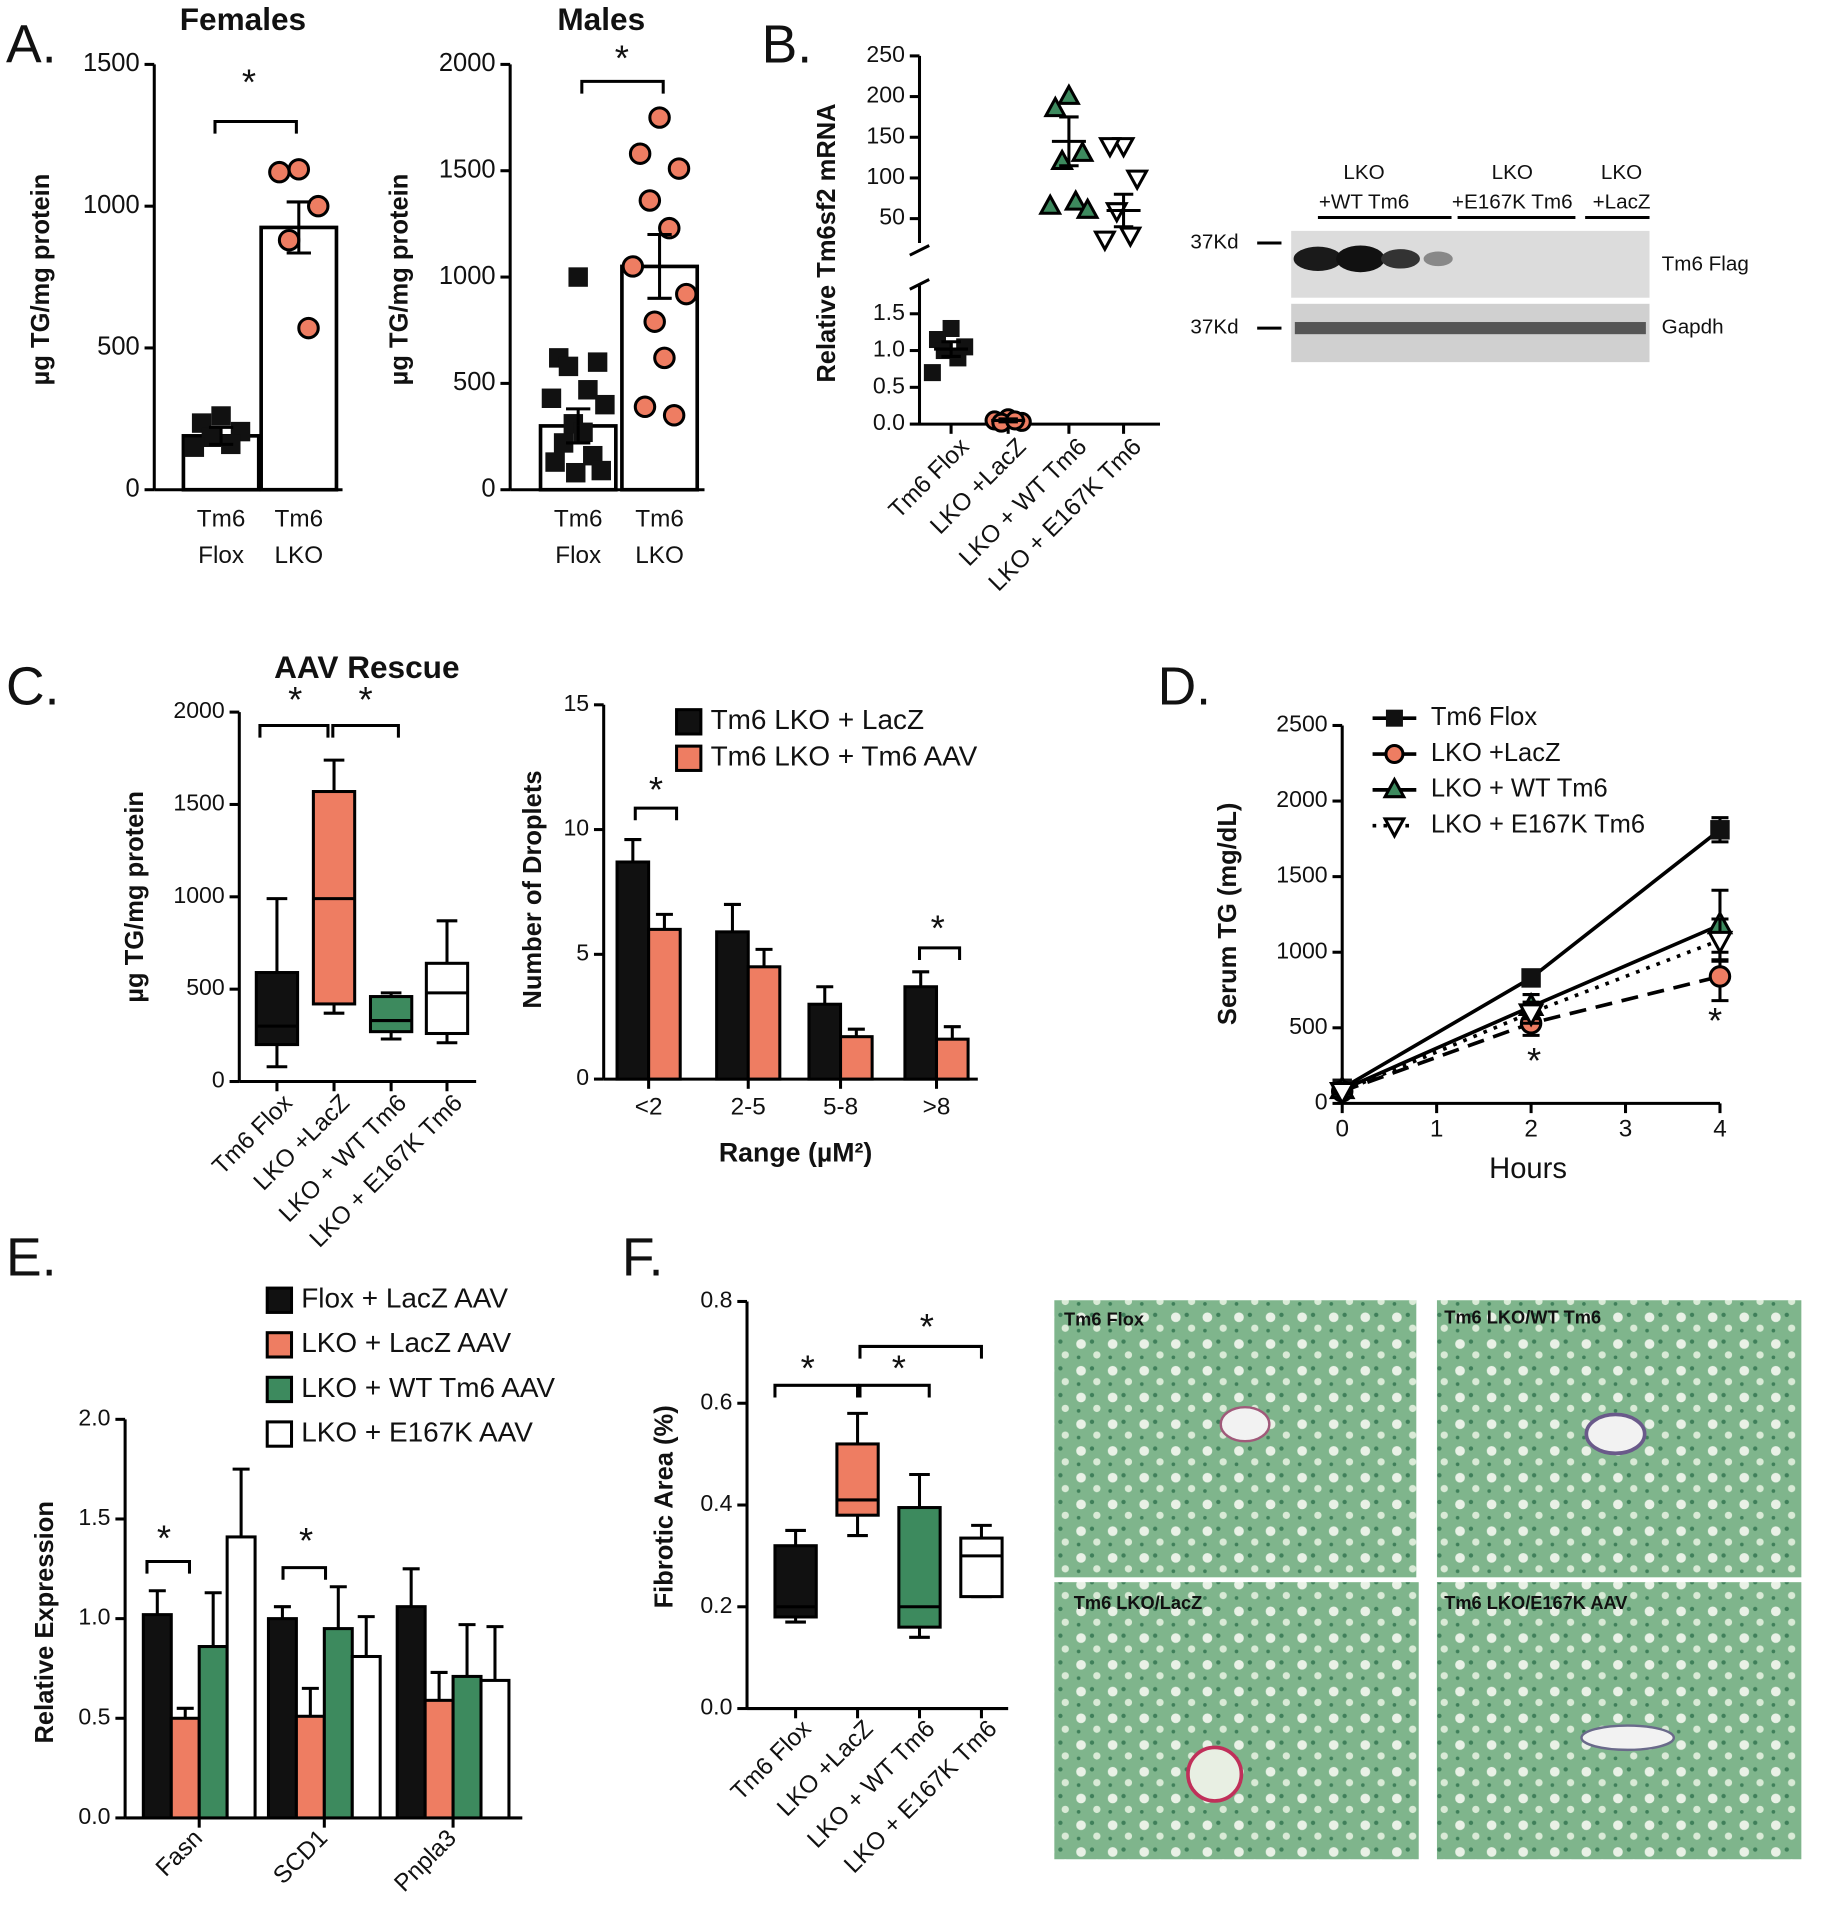 This screenshot has height=1920, width=1822. Describe the element at coordinates (889, 312) in the screenshot. I see `y-tick-label: 1.5` at that location.